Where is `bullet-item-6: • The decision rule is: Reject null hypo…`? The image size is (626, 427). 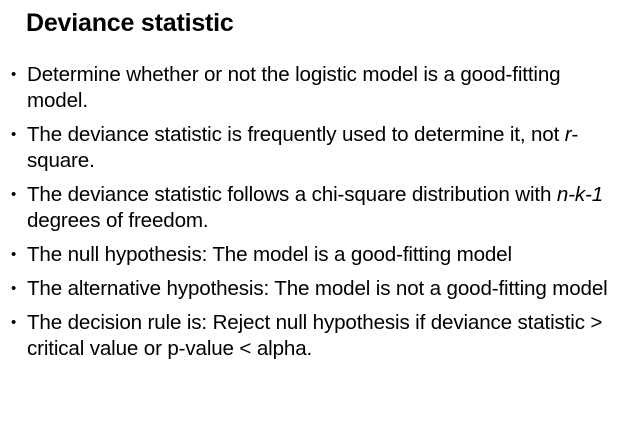
bullet-item-6: • The decision rule is: Reject null hypo… is located at coordinates (314, 336).